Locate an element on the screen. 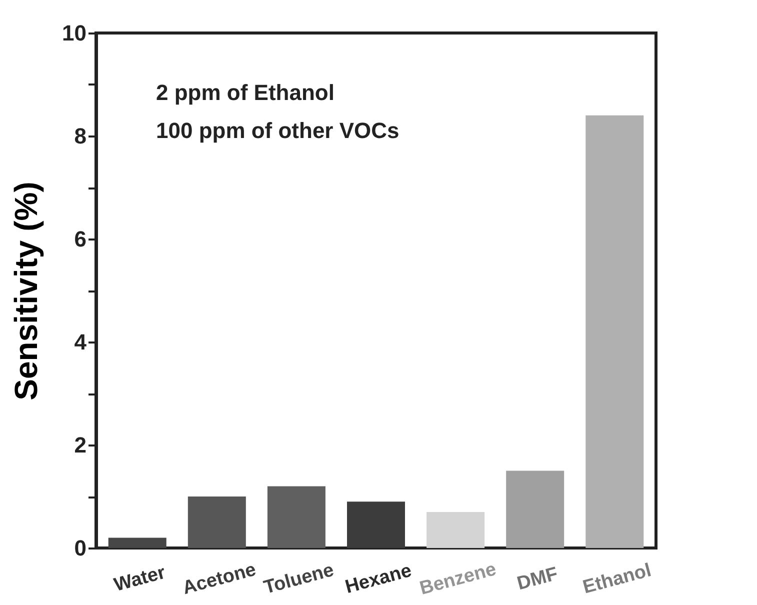 This screenshot has height=605, width=757. y-tick-label: 0 is located at coordinates (80, 548).